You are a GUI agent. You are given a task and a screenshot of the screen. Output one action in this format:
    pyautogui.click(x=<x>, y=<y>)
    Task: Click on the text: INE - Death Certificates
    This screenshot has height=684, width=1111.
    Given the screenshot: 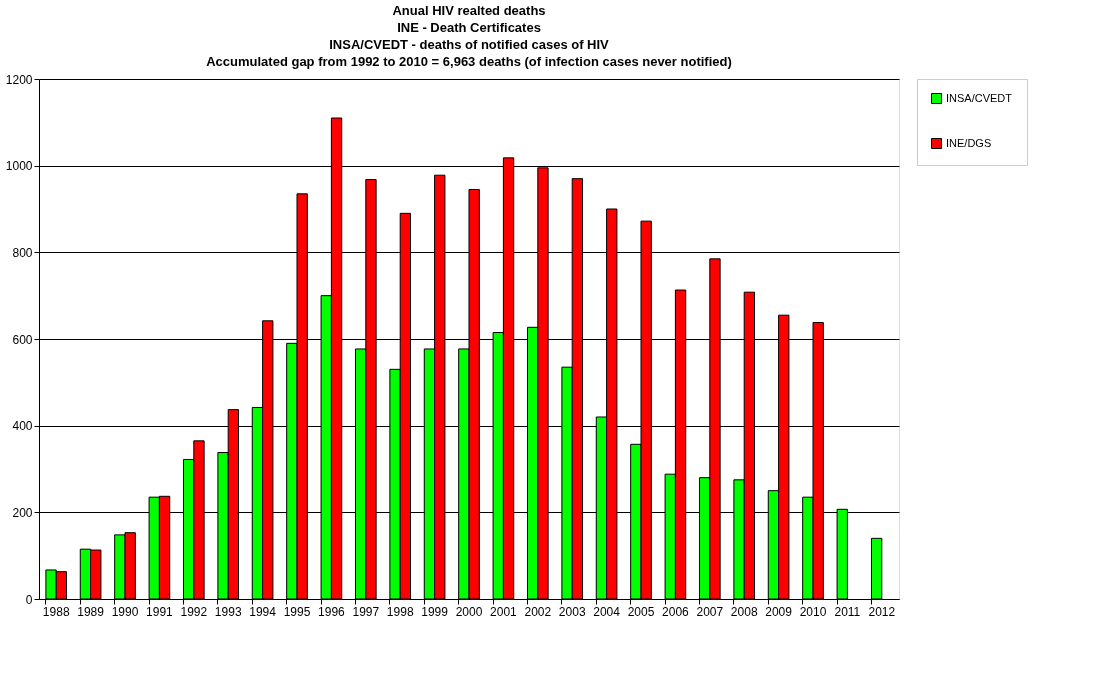 What is the action you would take?
    pyautogui.click(x=469, y=27)
    